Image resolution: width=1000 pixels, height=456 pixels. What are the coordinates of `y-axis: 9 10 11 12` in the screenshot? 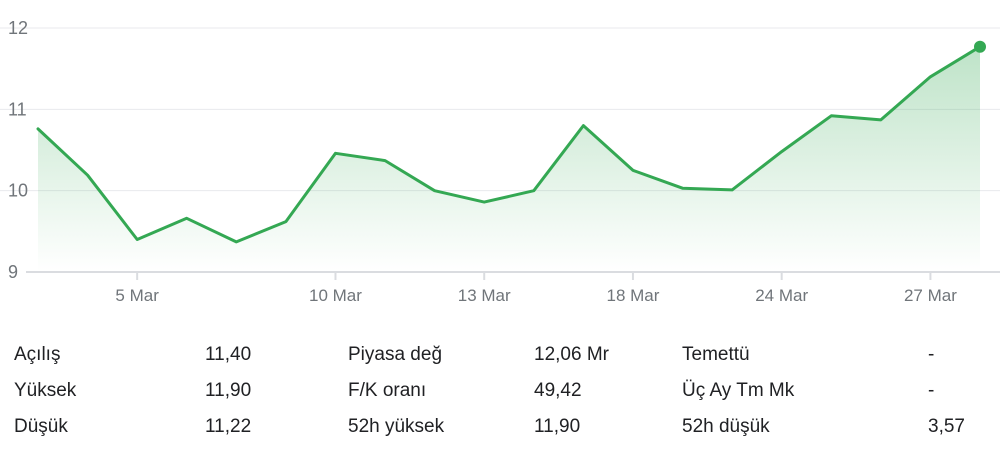 It's located at (18, 150).